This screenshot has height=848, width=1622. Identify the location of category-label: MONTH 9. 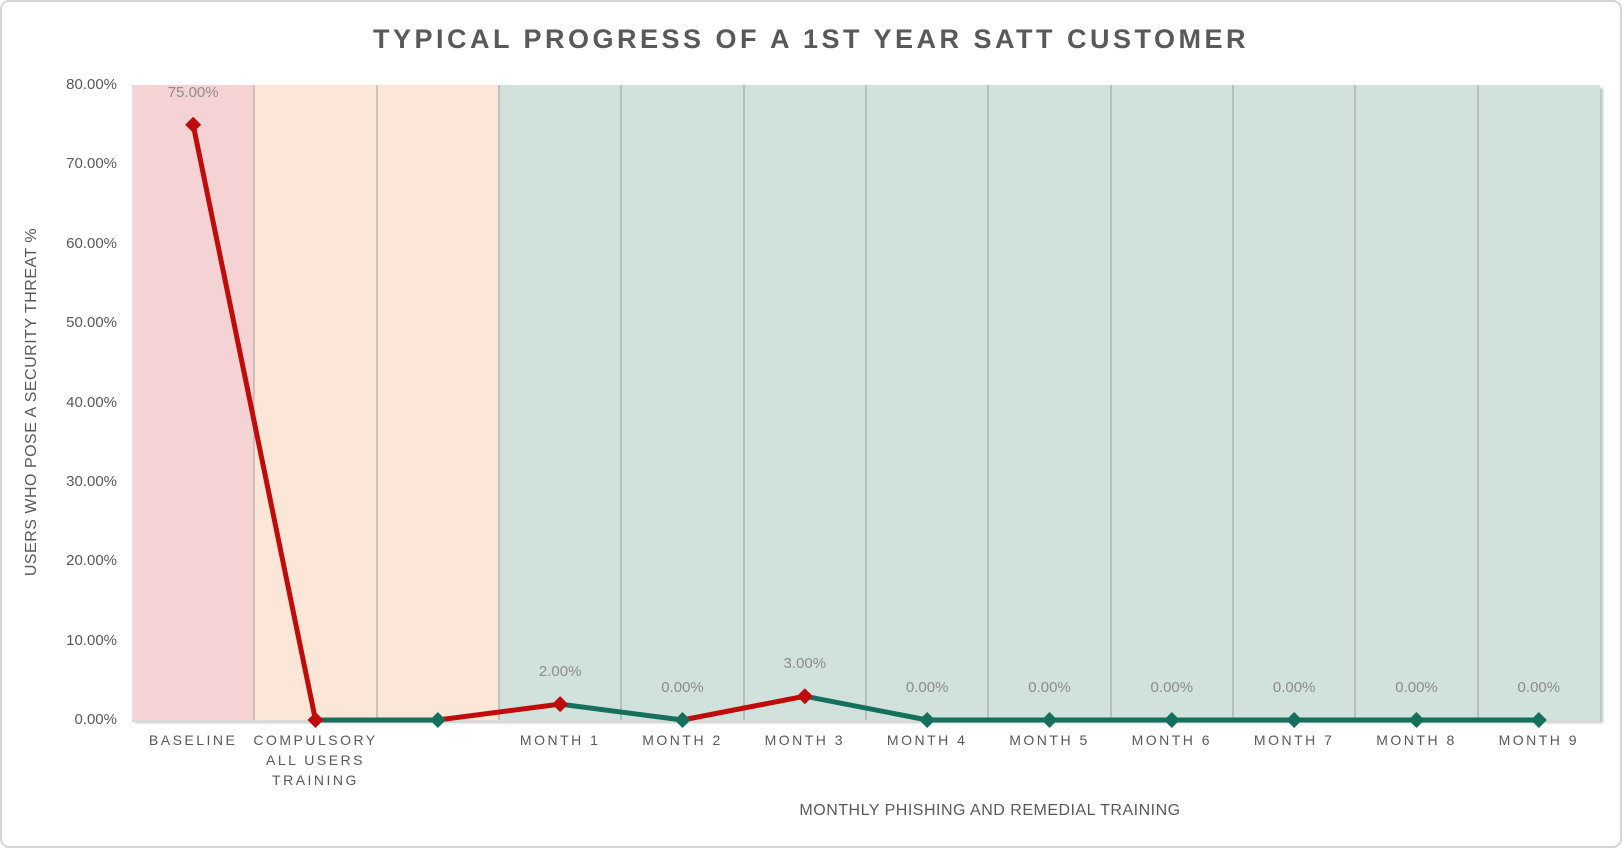
(1539, 740).